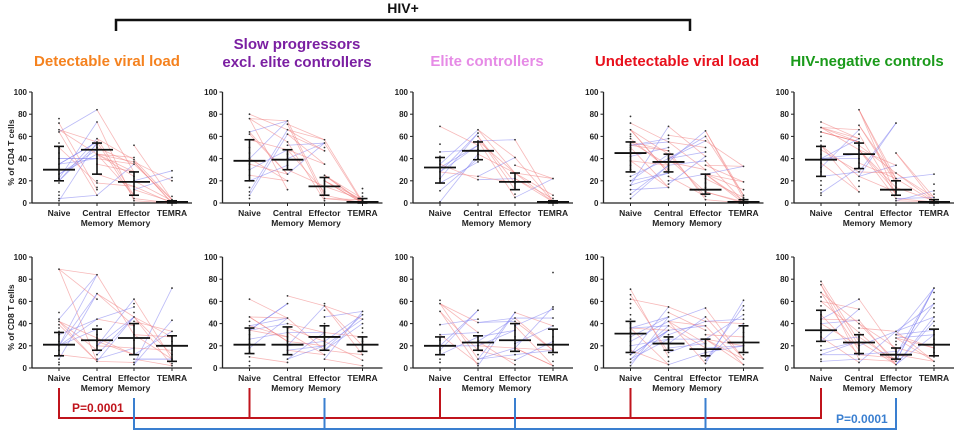 The image size is (960, 431). What do you see at coordinates (784, 279) in the screenshot?
I see `y-tick-label: 80` at bounding box center [784, 279].